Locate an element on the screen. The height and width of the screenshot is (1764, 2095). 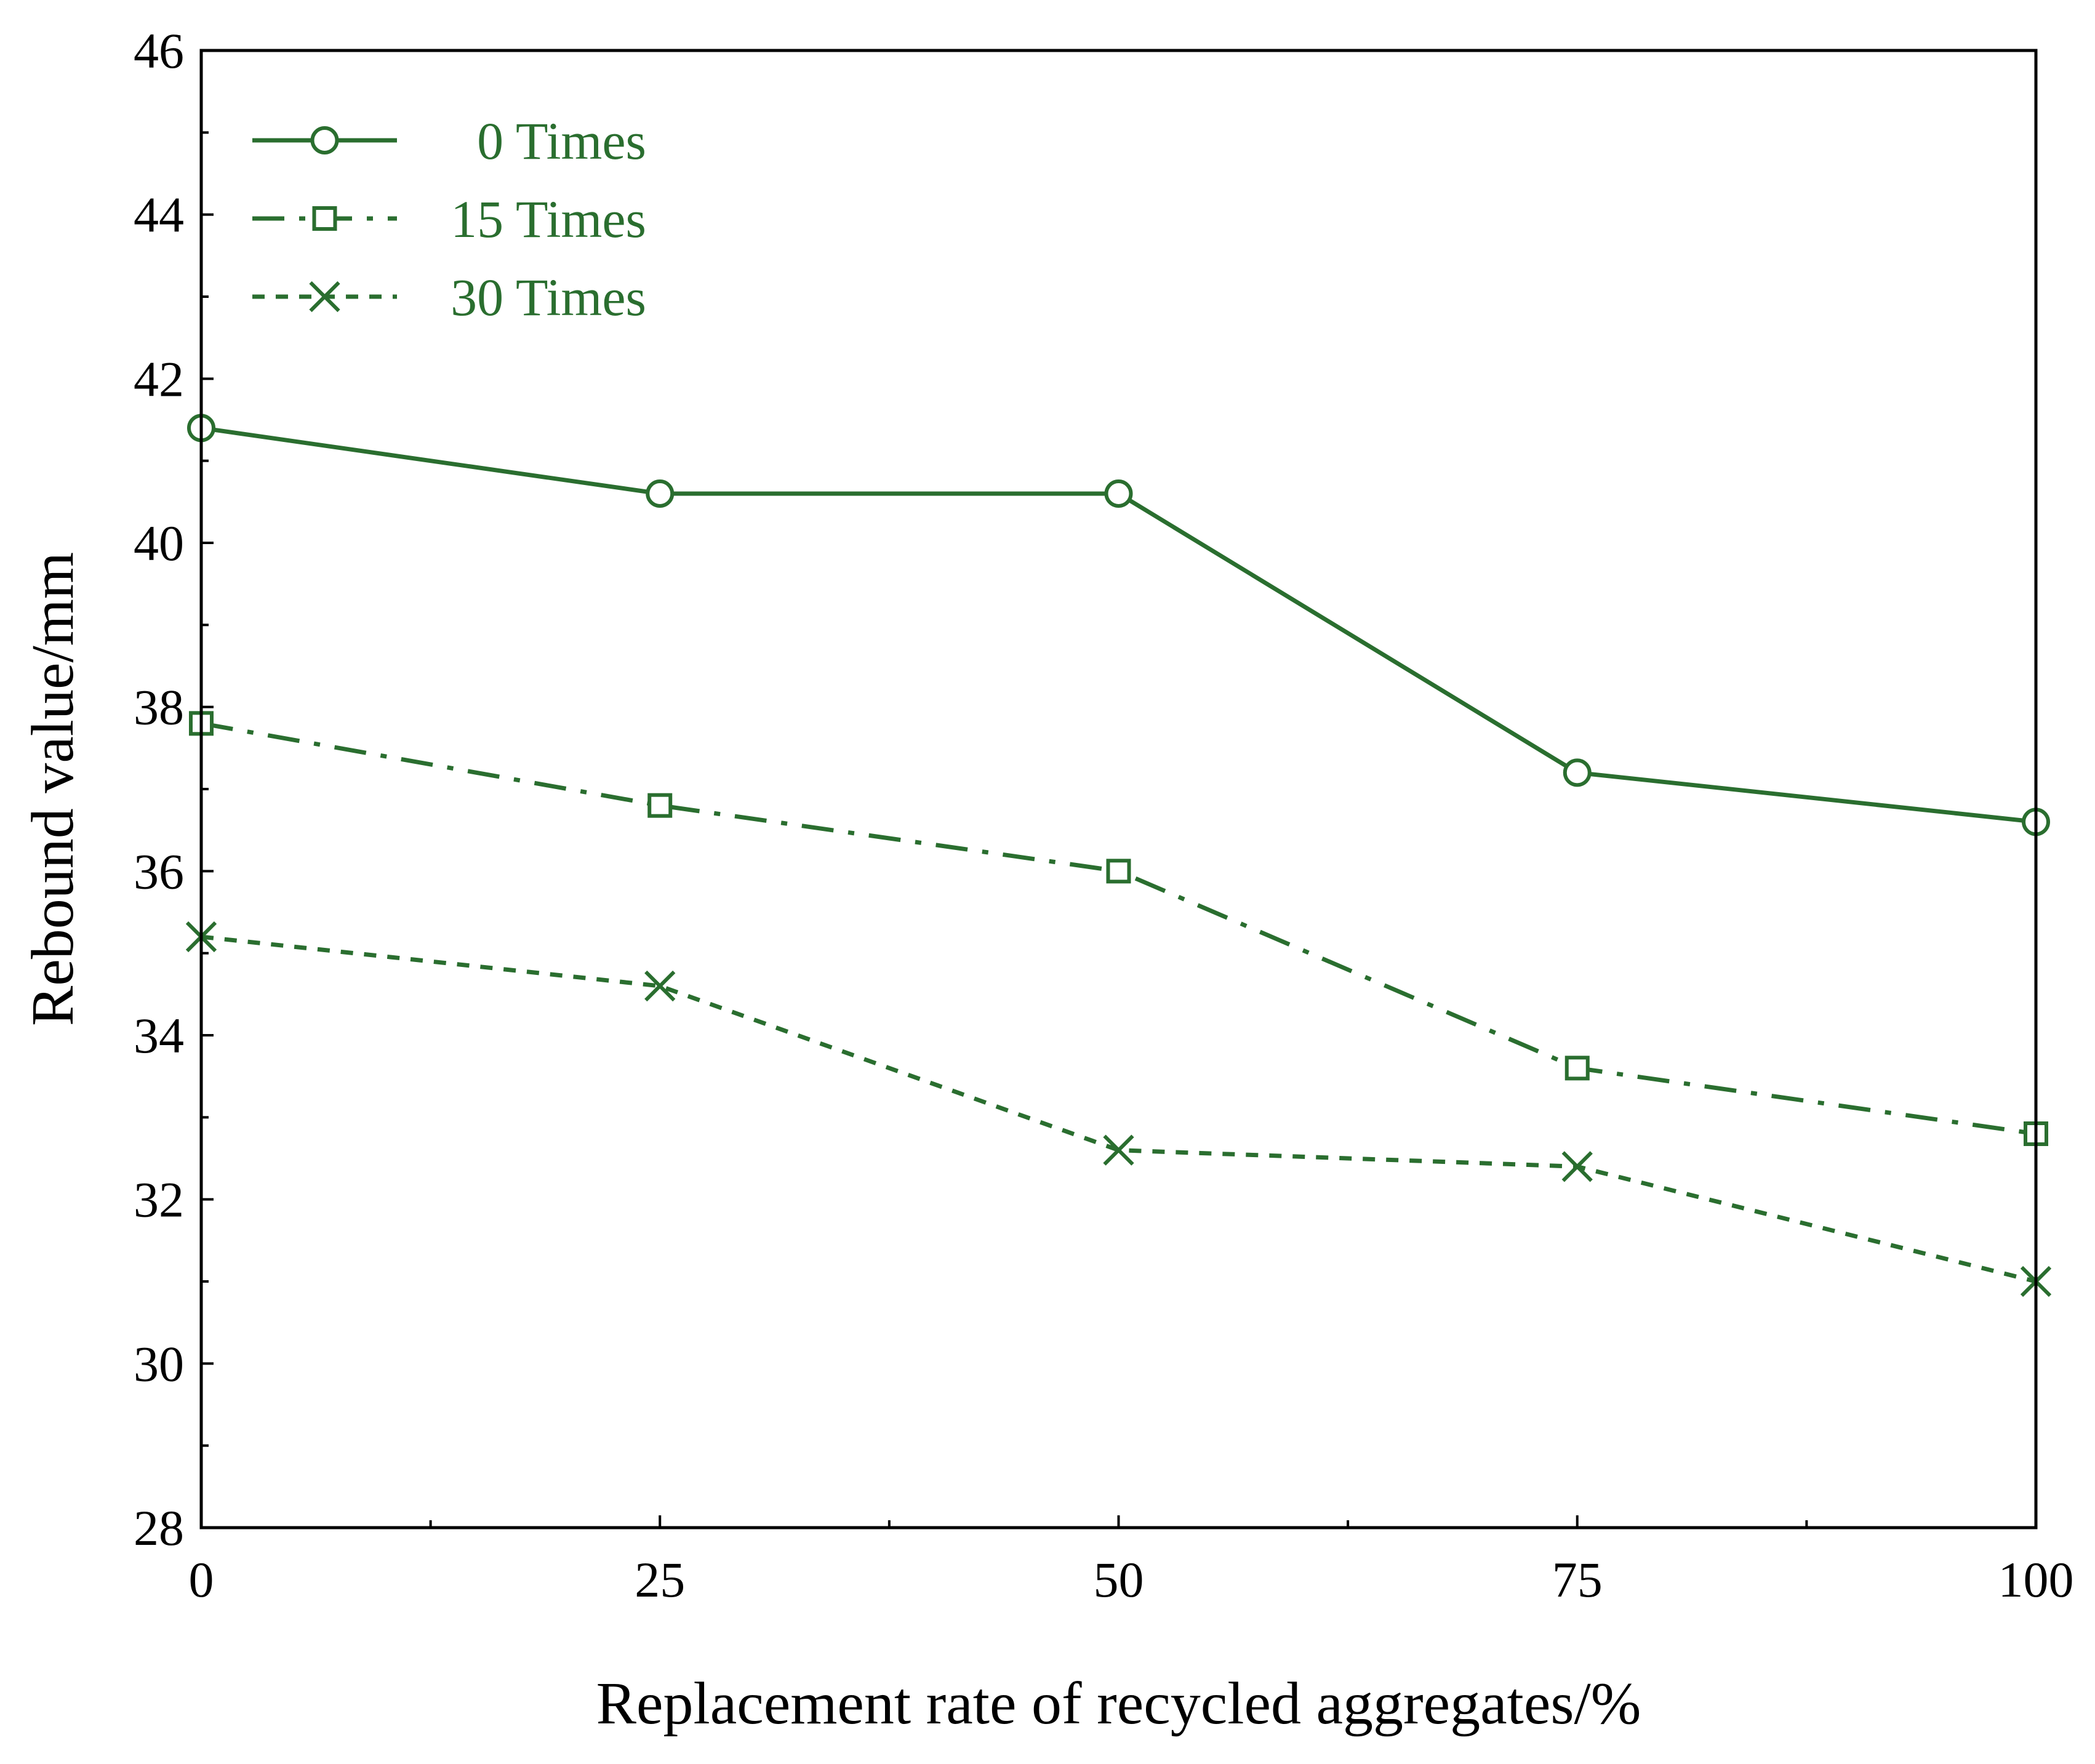
y-tick-label: 42 is located at coordinates (159, 379).